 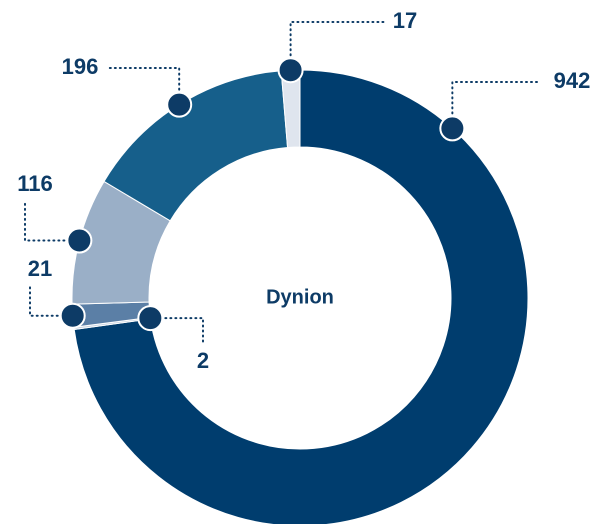 What do you see at coordinates (196, 146) in the screenshot?
I see `donut-segment` at bounding box center [196, 146].